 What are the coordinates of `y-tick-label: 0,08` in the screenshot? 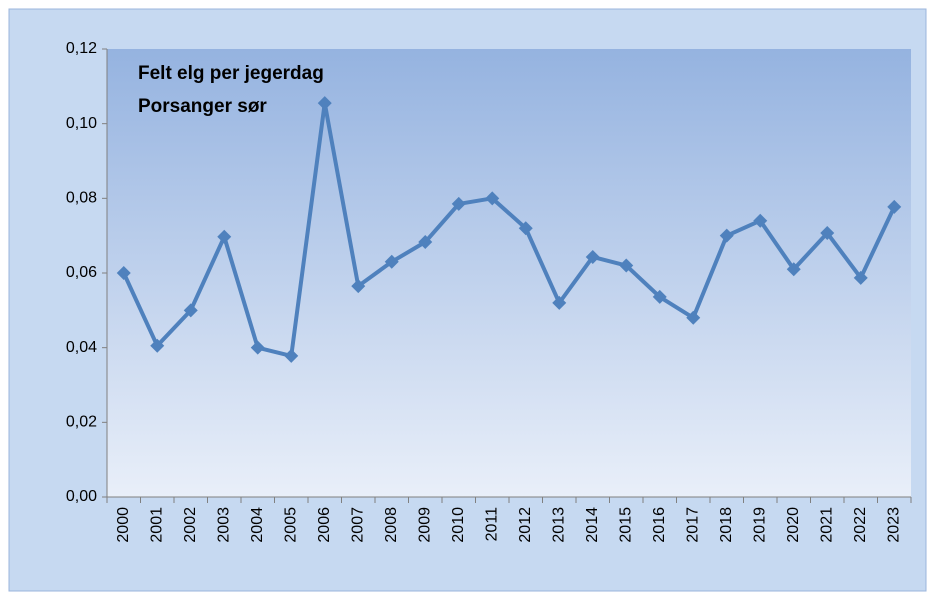 It's located at (81, 198).